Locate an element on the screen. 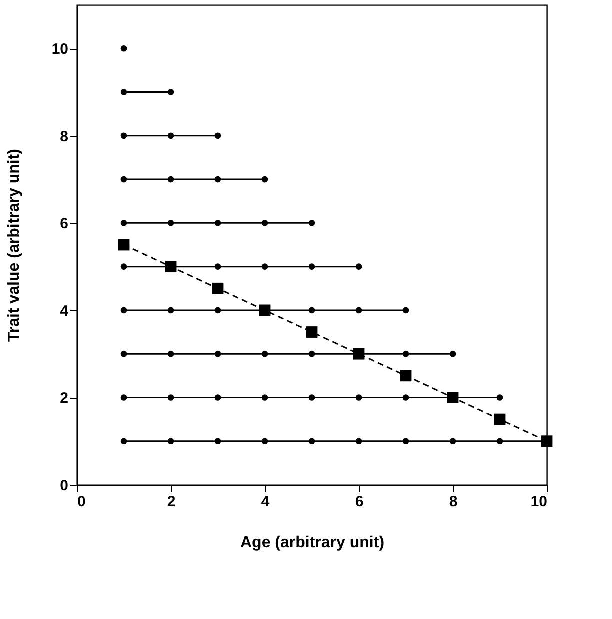  y-tick-label: 4 is located at coordinates (65, 311).